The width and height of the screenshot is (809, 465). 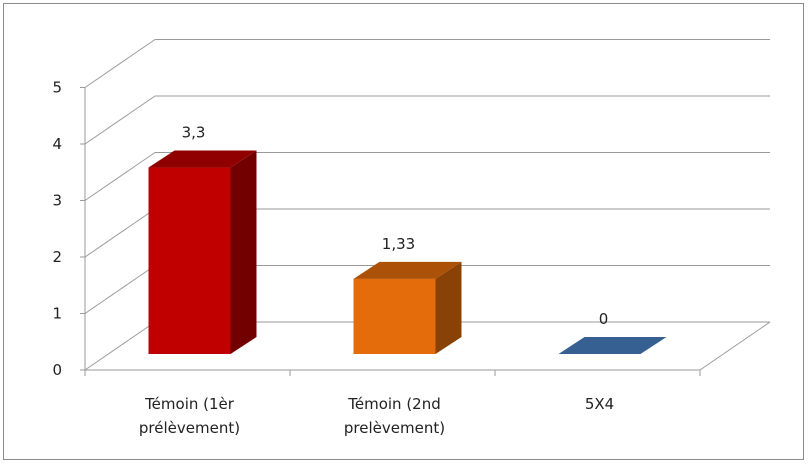 What do you see at coordinates (735, 346) in the screenshot?
I see `floor-right-edge` at bounding box center [735, 346].